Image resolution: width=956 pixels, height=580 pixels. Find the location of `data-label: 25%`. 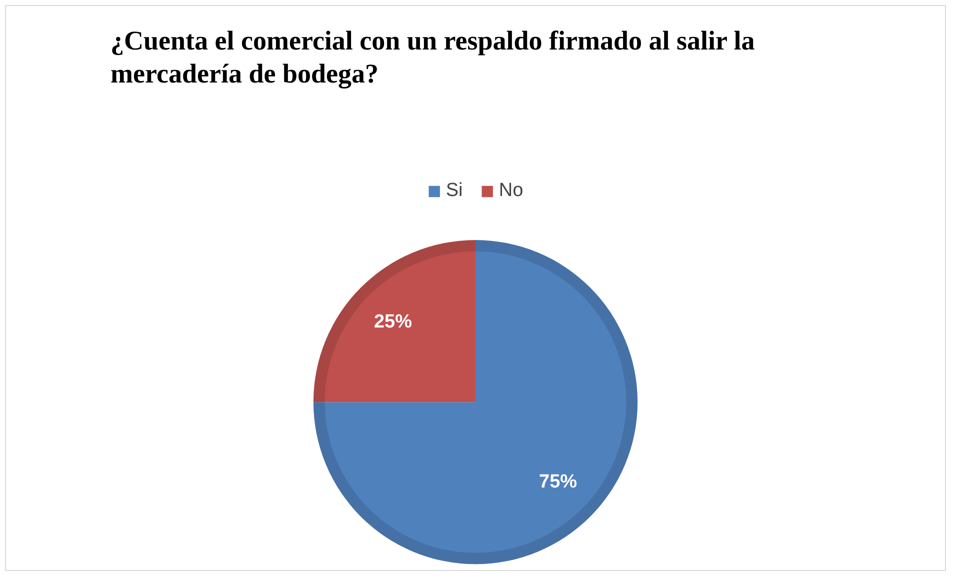

data-label: 25% is located at coordinates (393, 321).